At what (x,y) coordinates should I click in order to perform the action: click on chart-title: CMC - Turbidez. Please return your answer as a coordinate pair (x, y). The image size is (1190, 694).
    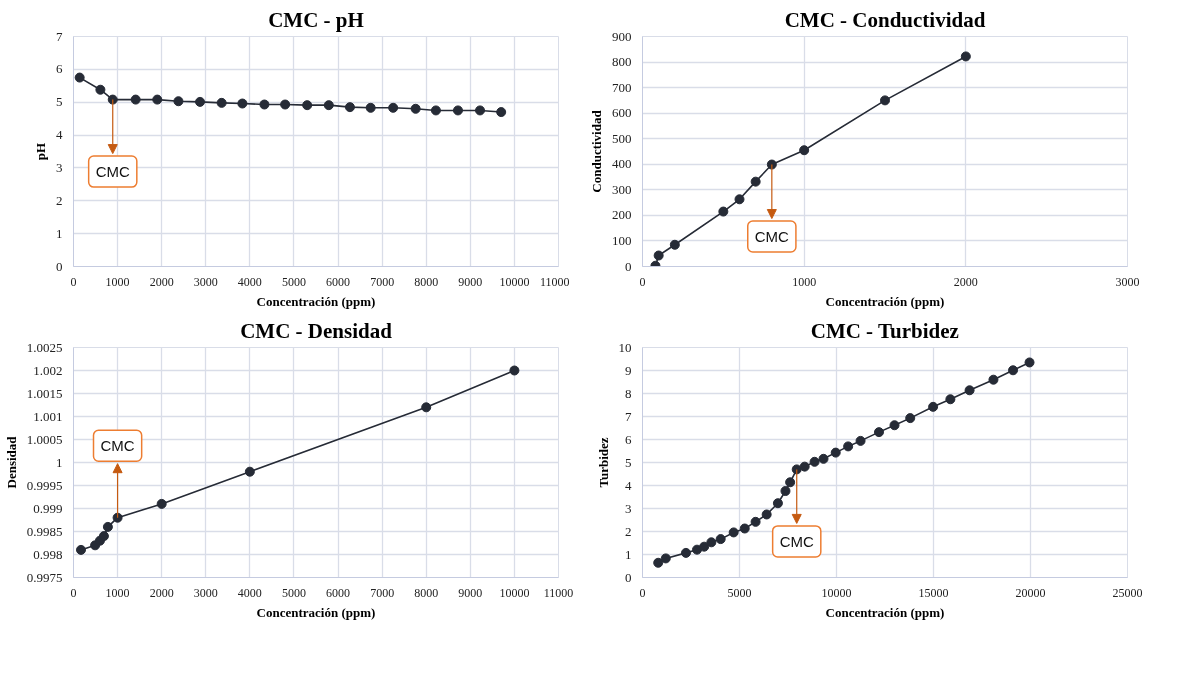
    Looking at the image, I should click on (884, 330).